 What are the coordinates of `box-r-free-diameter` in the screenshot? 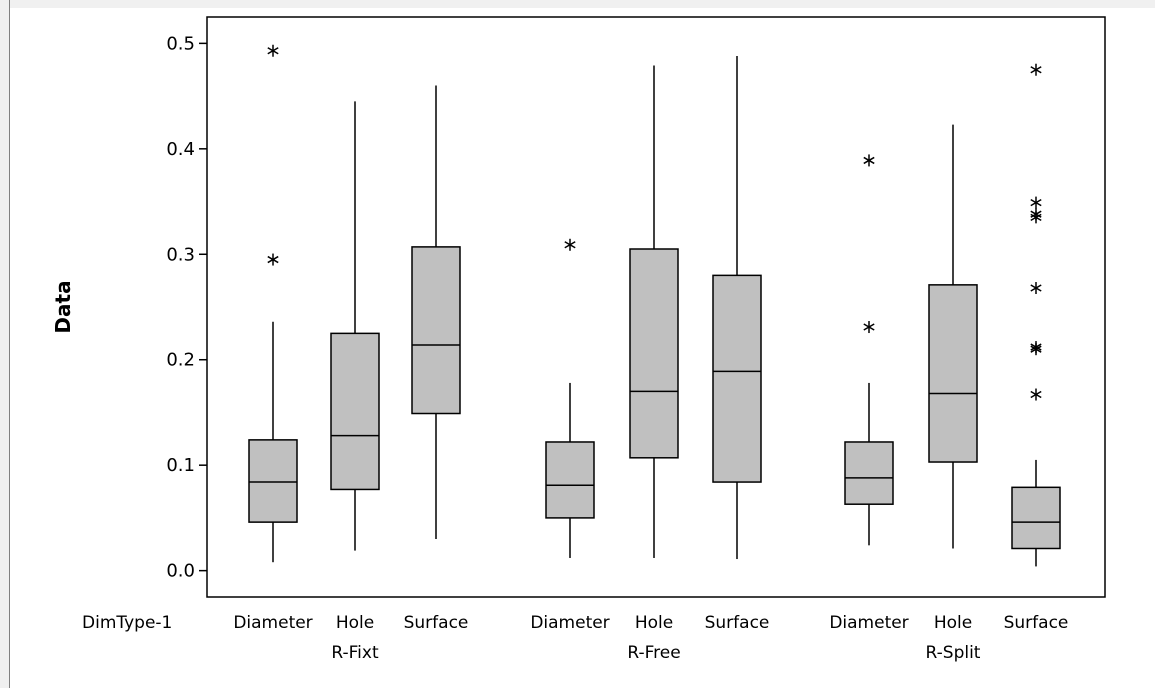 It's located at (570, 398).